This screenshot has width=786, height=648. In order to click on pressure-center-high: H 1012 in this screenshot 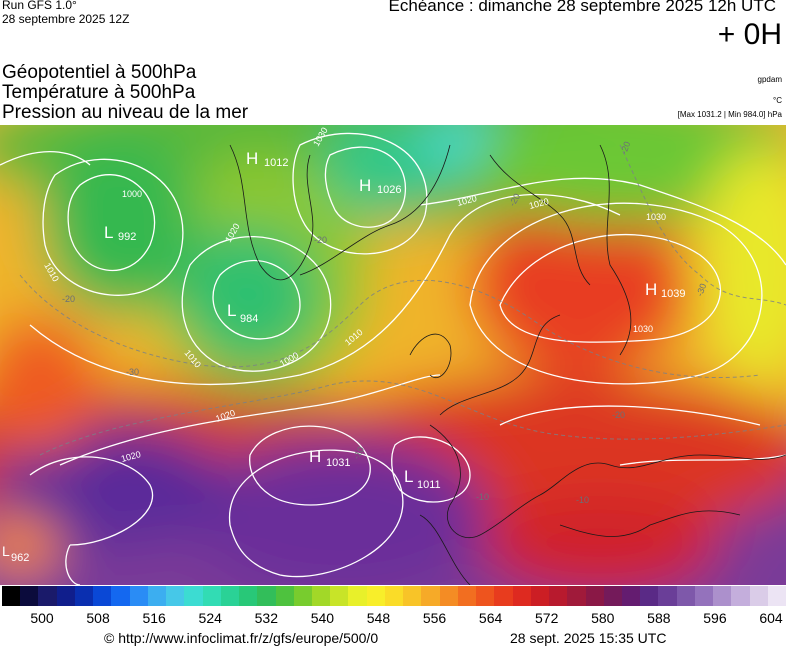, I will do `click(267, 159)`.